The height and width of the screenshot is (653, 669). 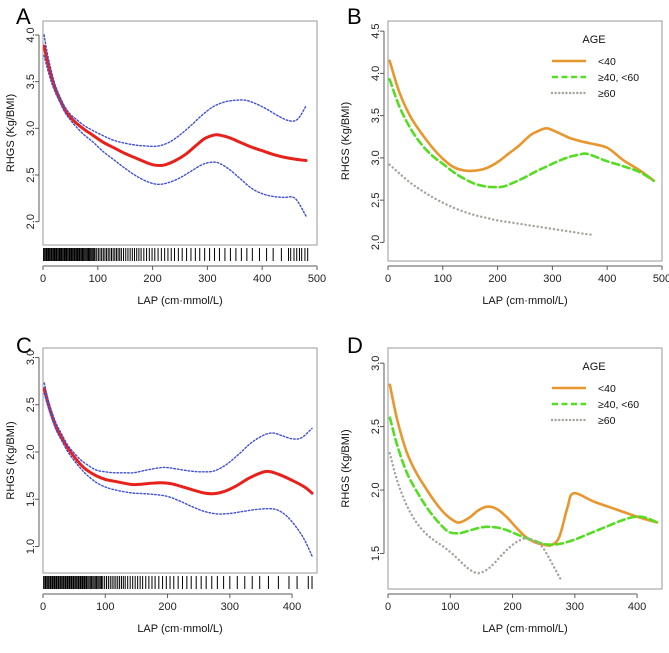 I want to click on y-tick-label: 4.5, so click(x=376, y=30).